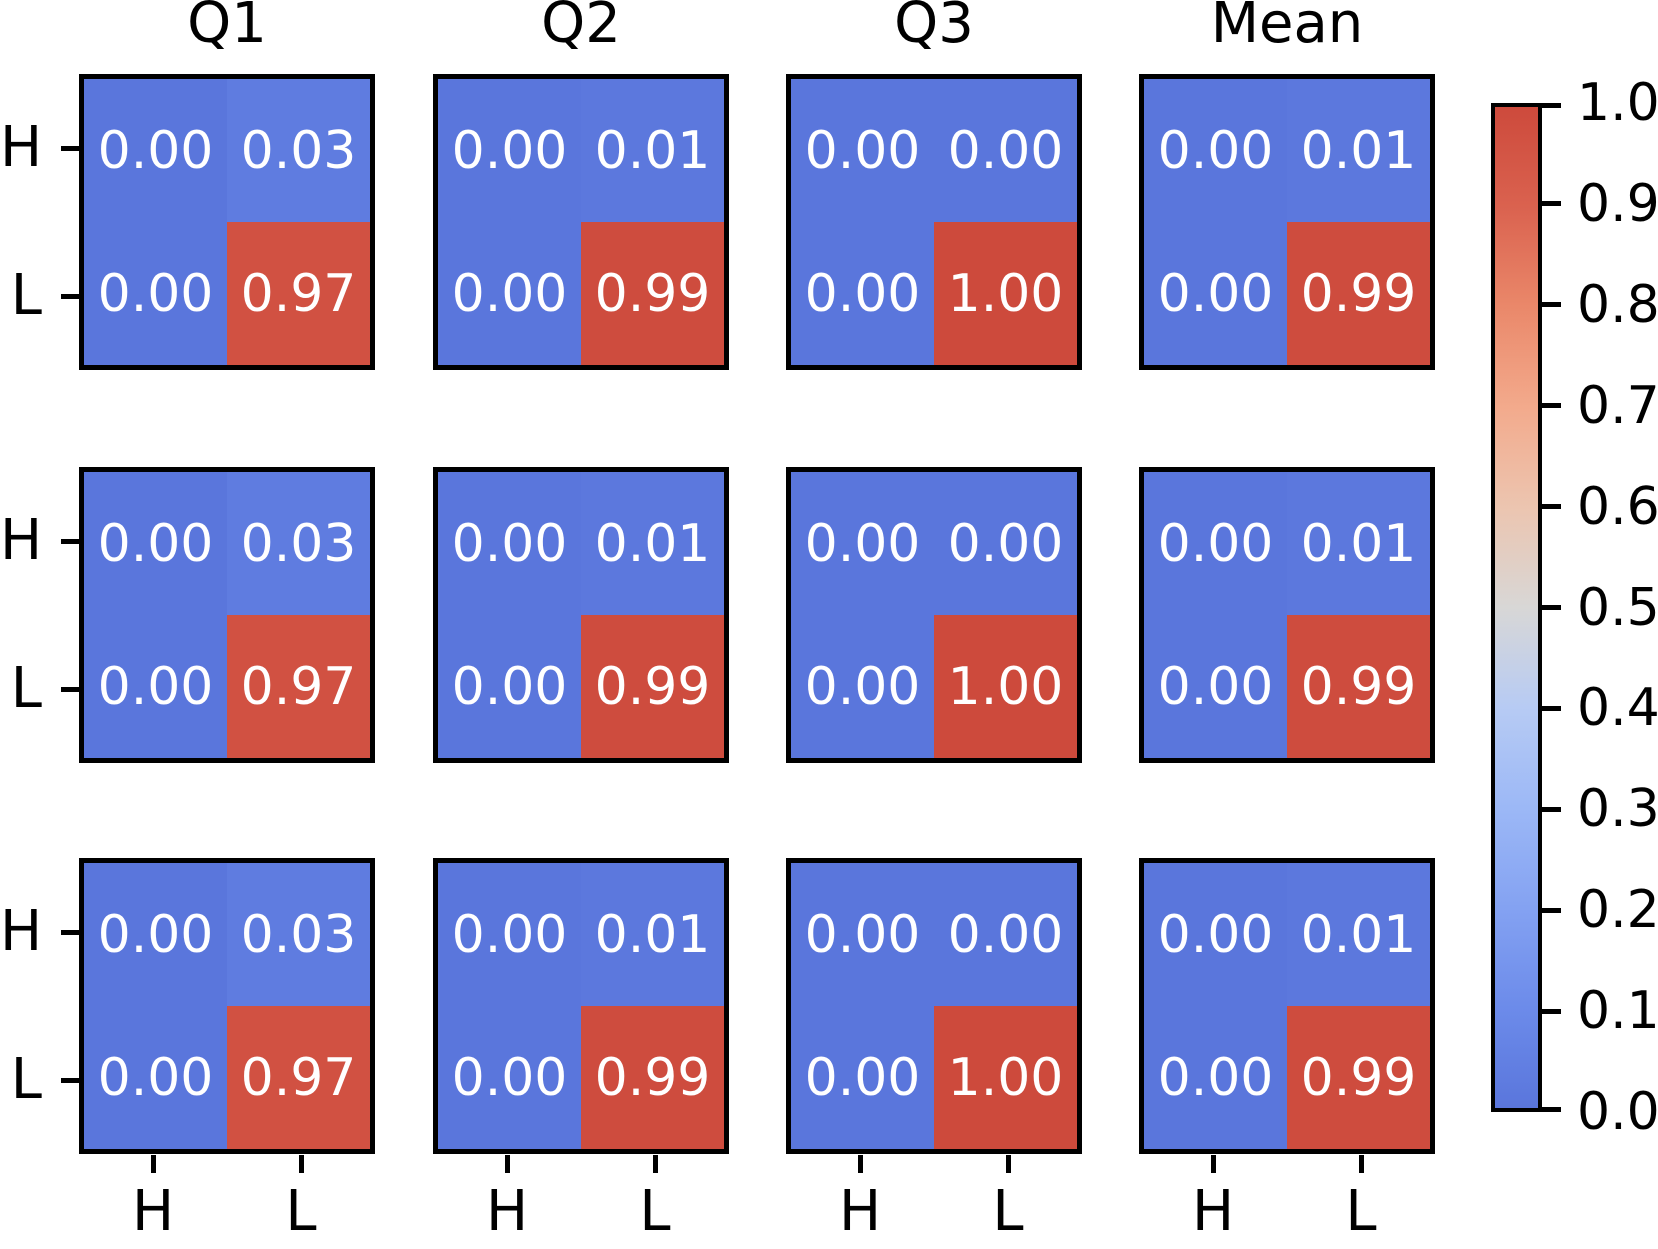  I want to click on heatmap-panel-row3-q2: 0.00 0.01 0.00 0.99, so click(581, 1006).